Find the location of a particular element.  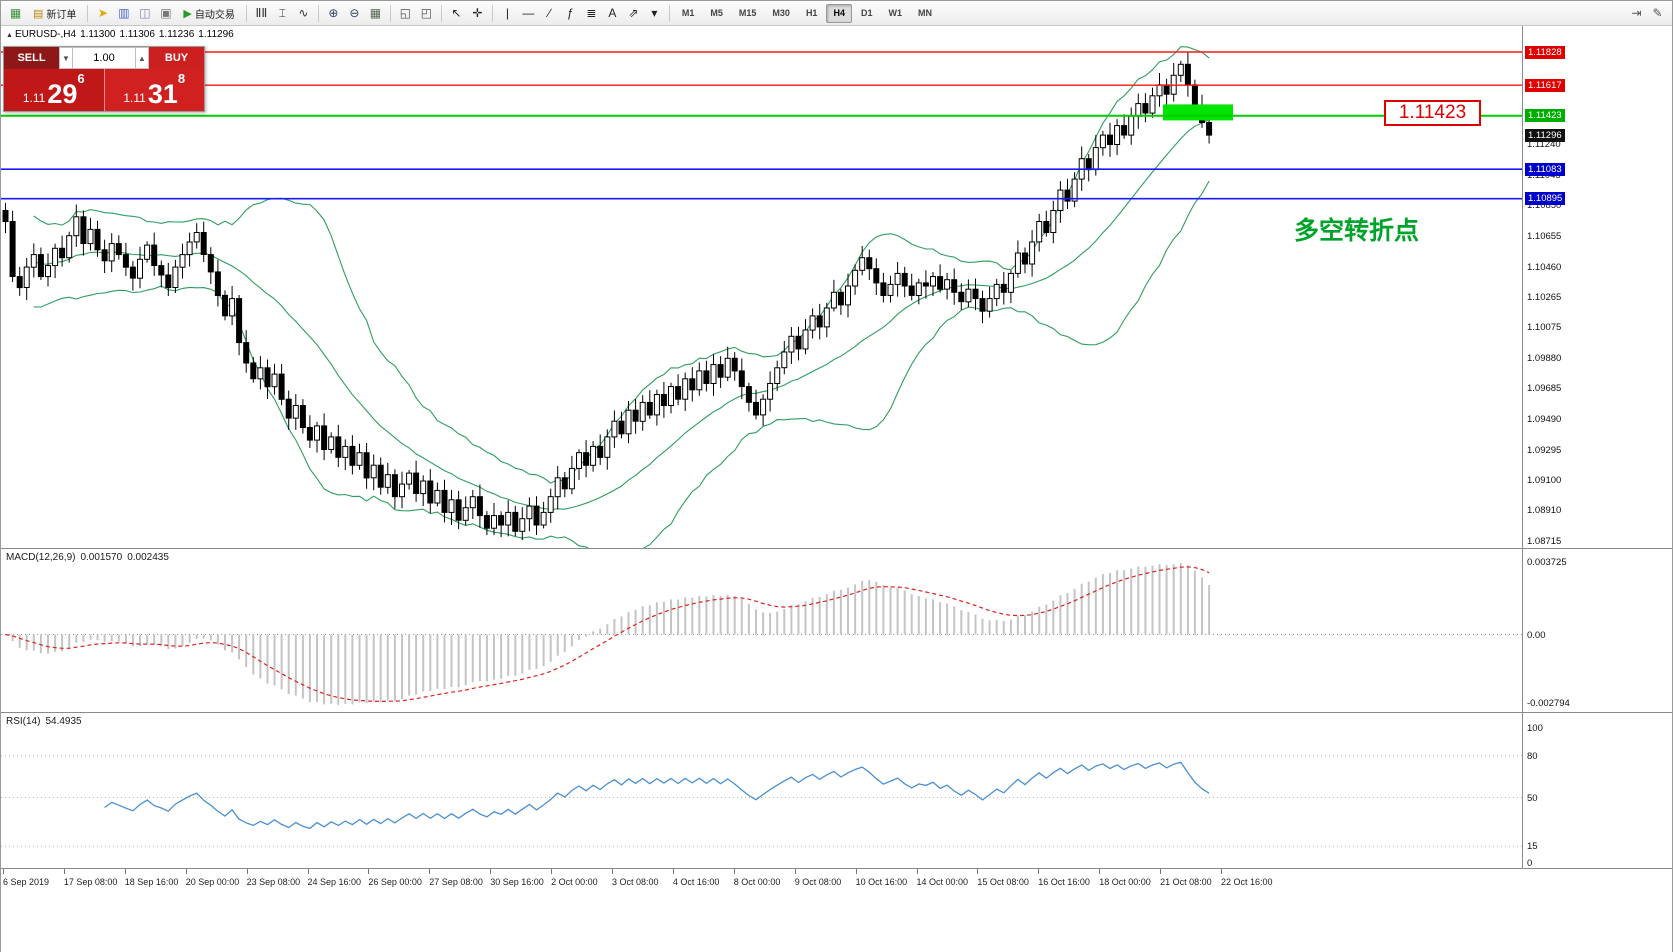

time-axis-label: 6 Sep 2019 is located at coordinates (26, 882).